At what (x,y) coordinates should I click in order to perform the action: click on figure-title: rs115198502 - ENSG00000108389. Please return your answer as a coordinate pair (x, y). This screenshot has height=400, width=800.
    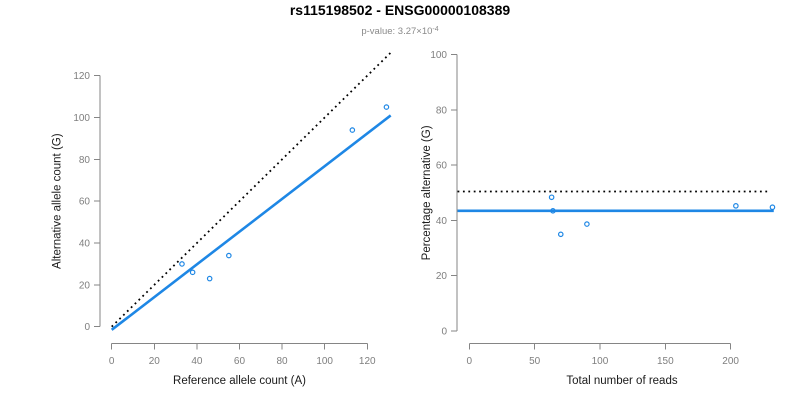
    Looking at the image, I should click on (400, 10).